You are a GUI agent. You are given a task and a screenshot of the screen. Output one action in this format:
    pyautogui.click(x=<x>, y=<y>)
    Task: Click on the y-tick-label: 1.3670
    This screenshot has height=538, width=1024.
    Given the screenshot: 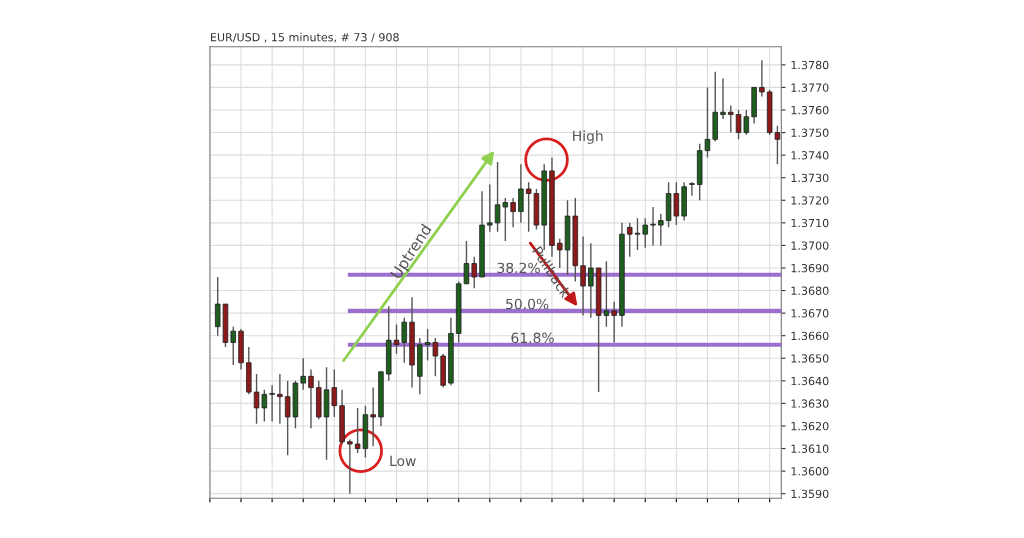 What is the action you would take?
    pyautogui.click(x=810, y=313)
    